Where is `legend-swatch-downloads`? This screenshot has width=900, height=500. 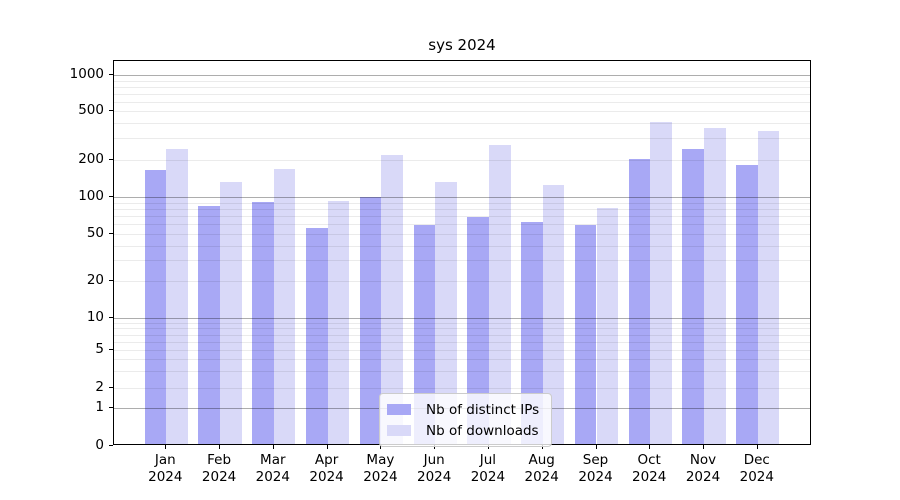
legend-swatch-downloads is located at coordinates (399, 430).